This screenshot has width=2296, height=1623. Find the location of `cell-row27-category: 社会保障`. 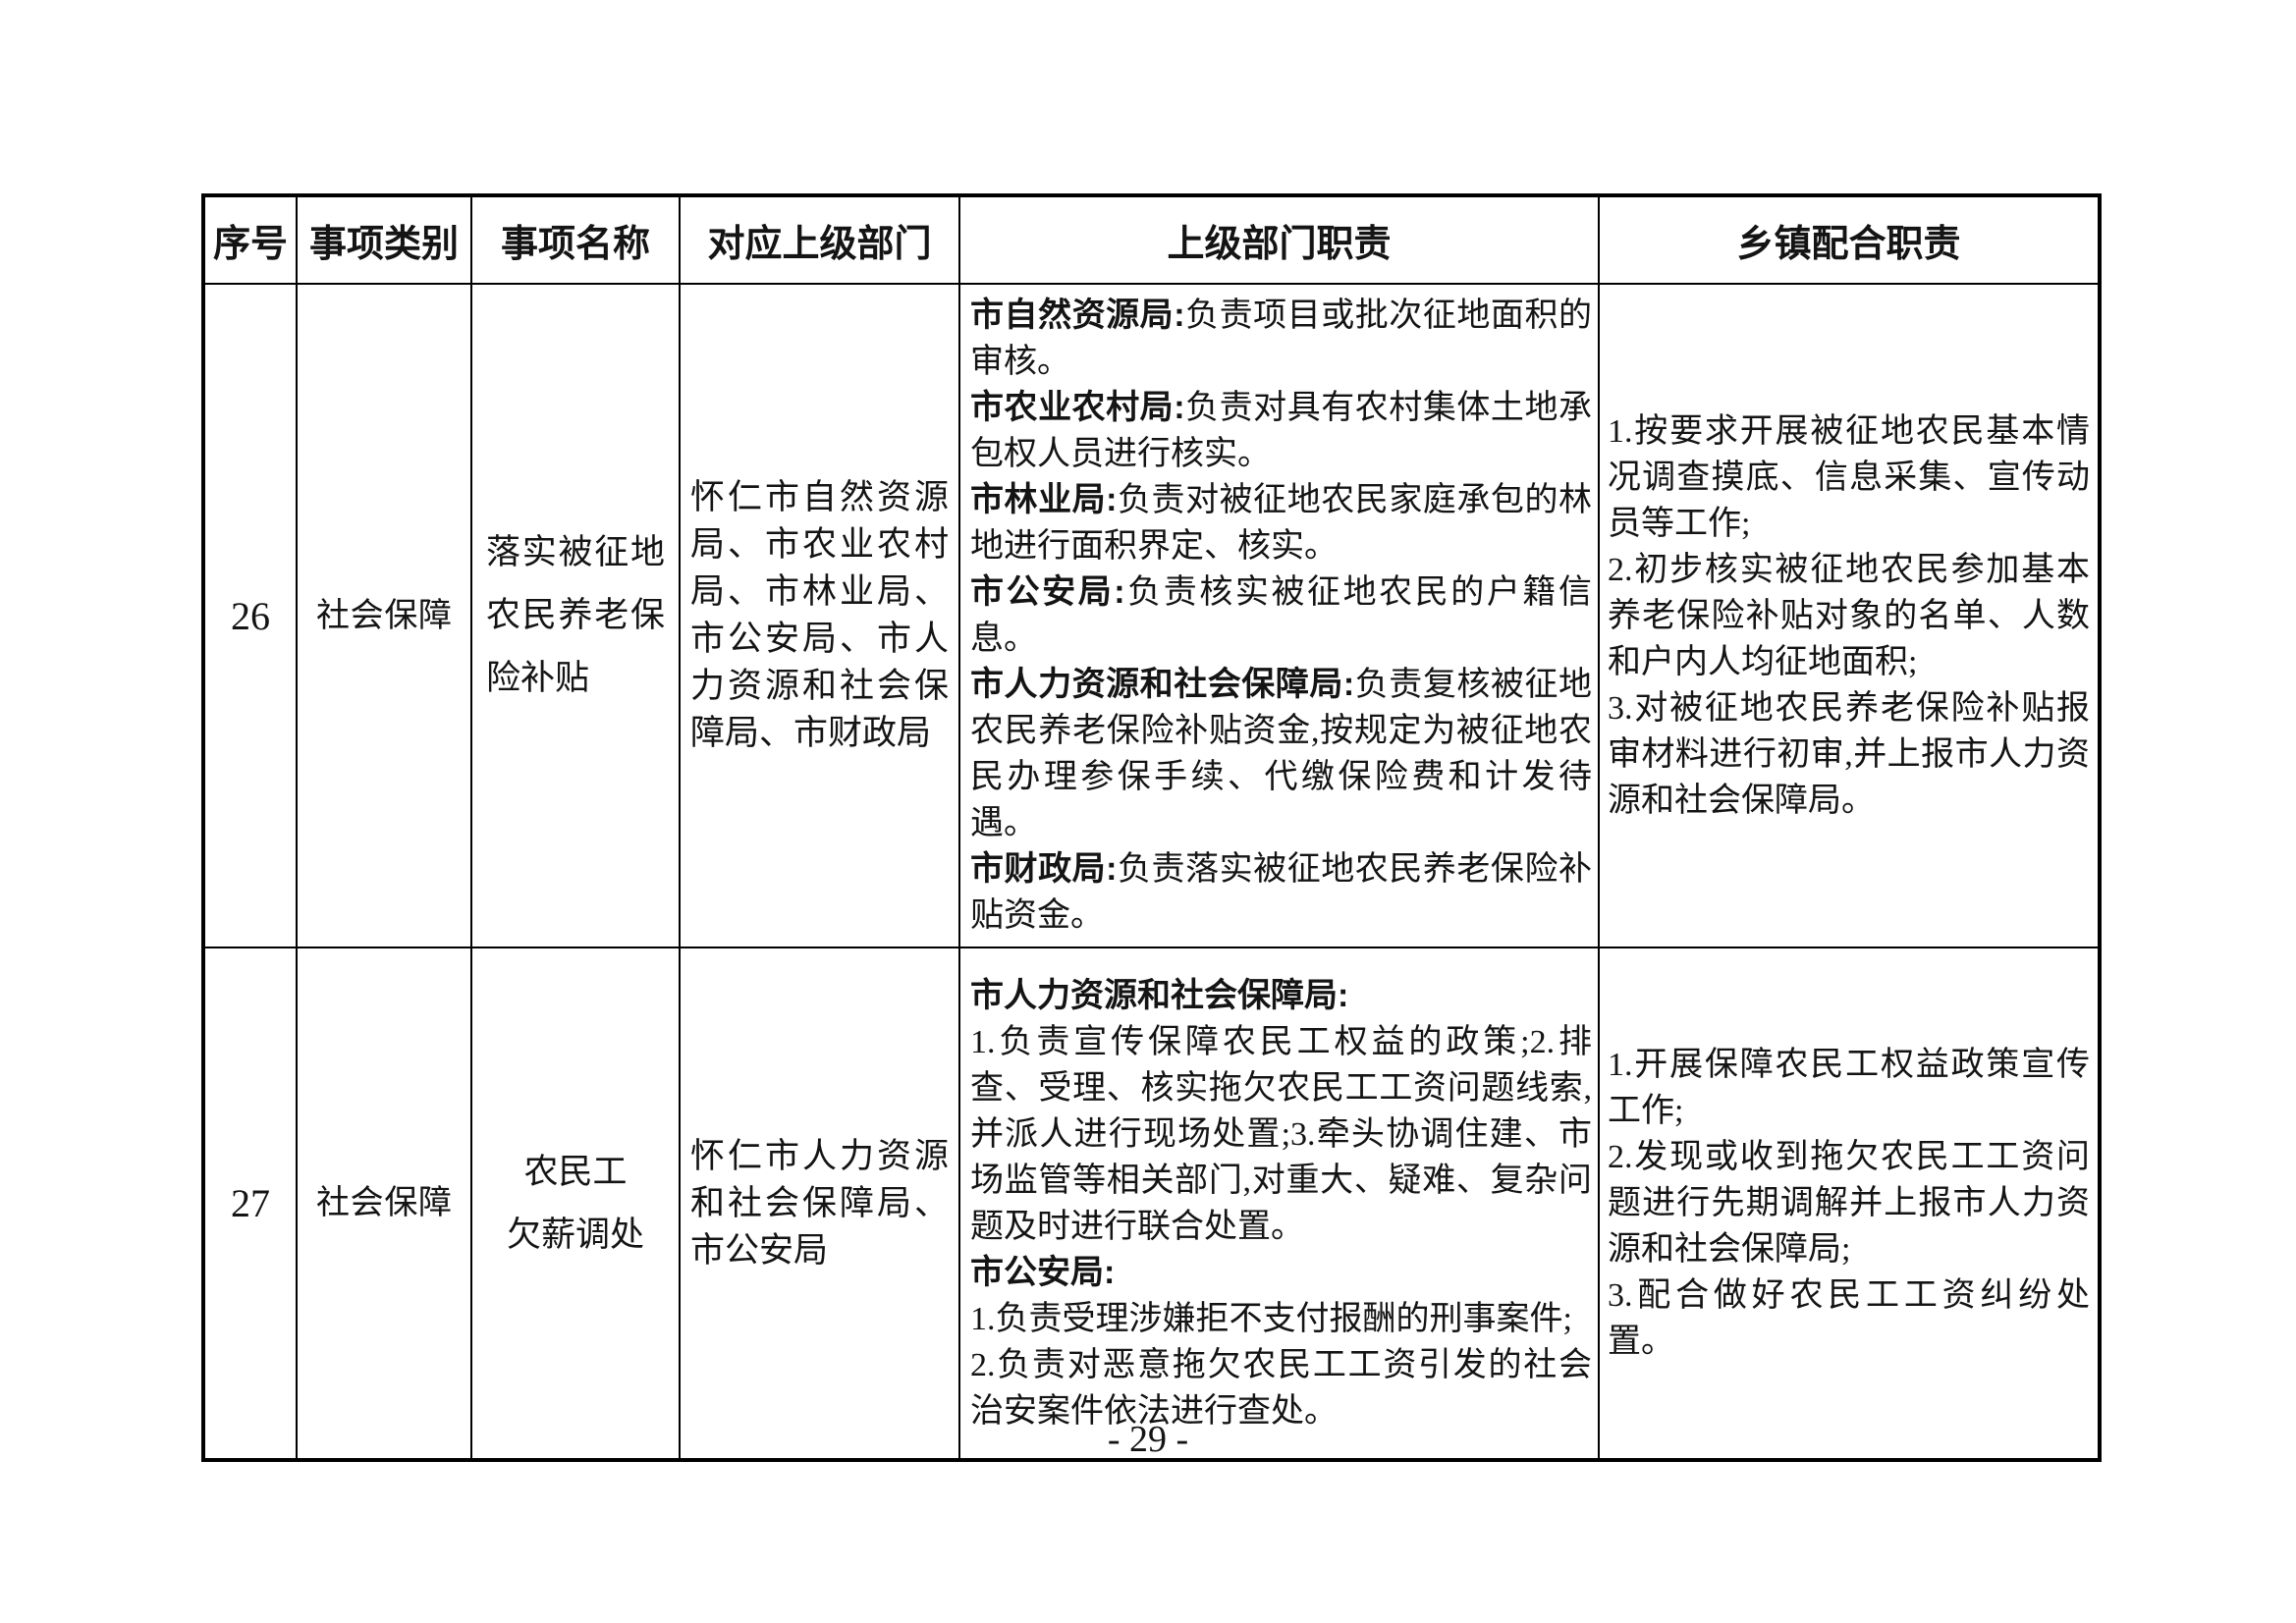

cell-row27-category: 社会保障 is located at coordinates (384, 1204).